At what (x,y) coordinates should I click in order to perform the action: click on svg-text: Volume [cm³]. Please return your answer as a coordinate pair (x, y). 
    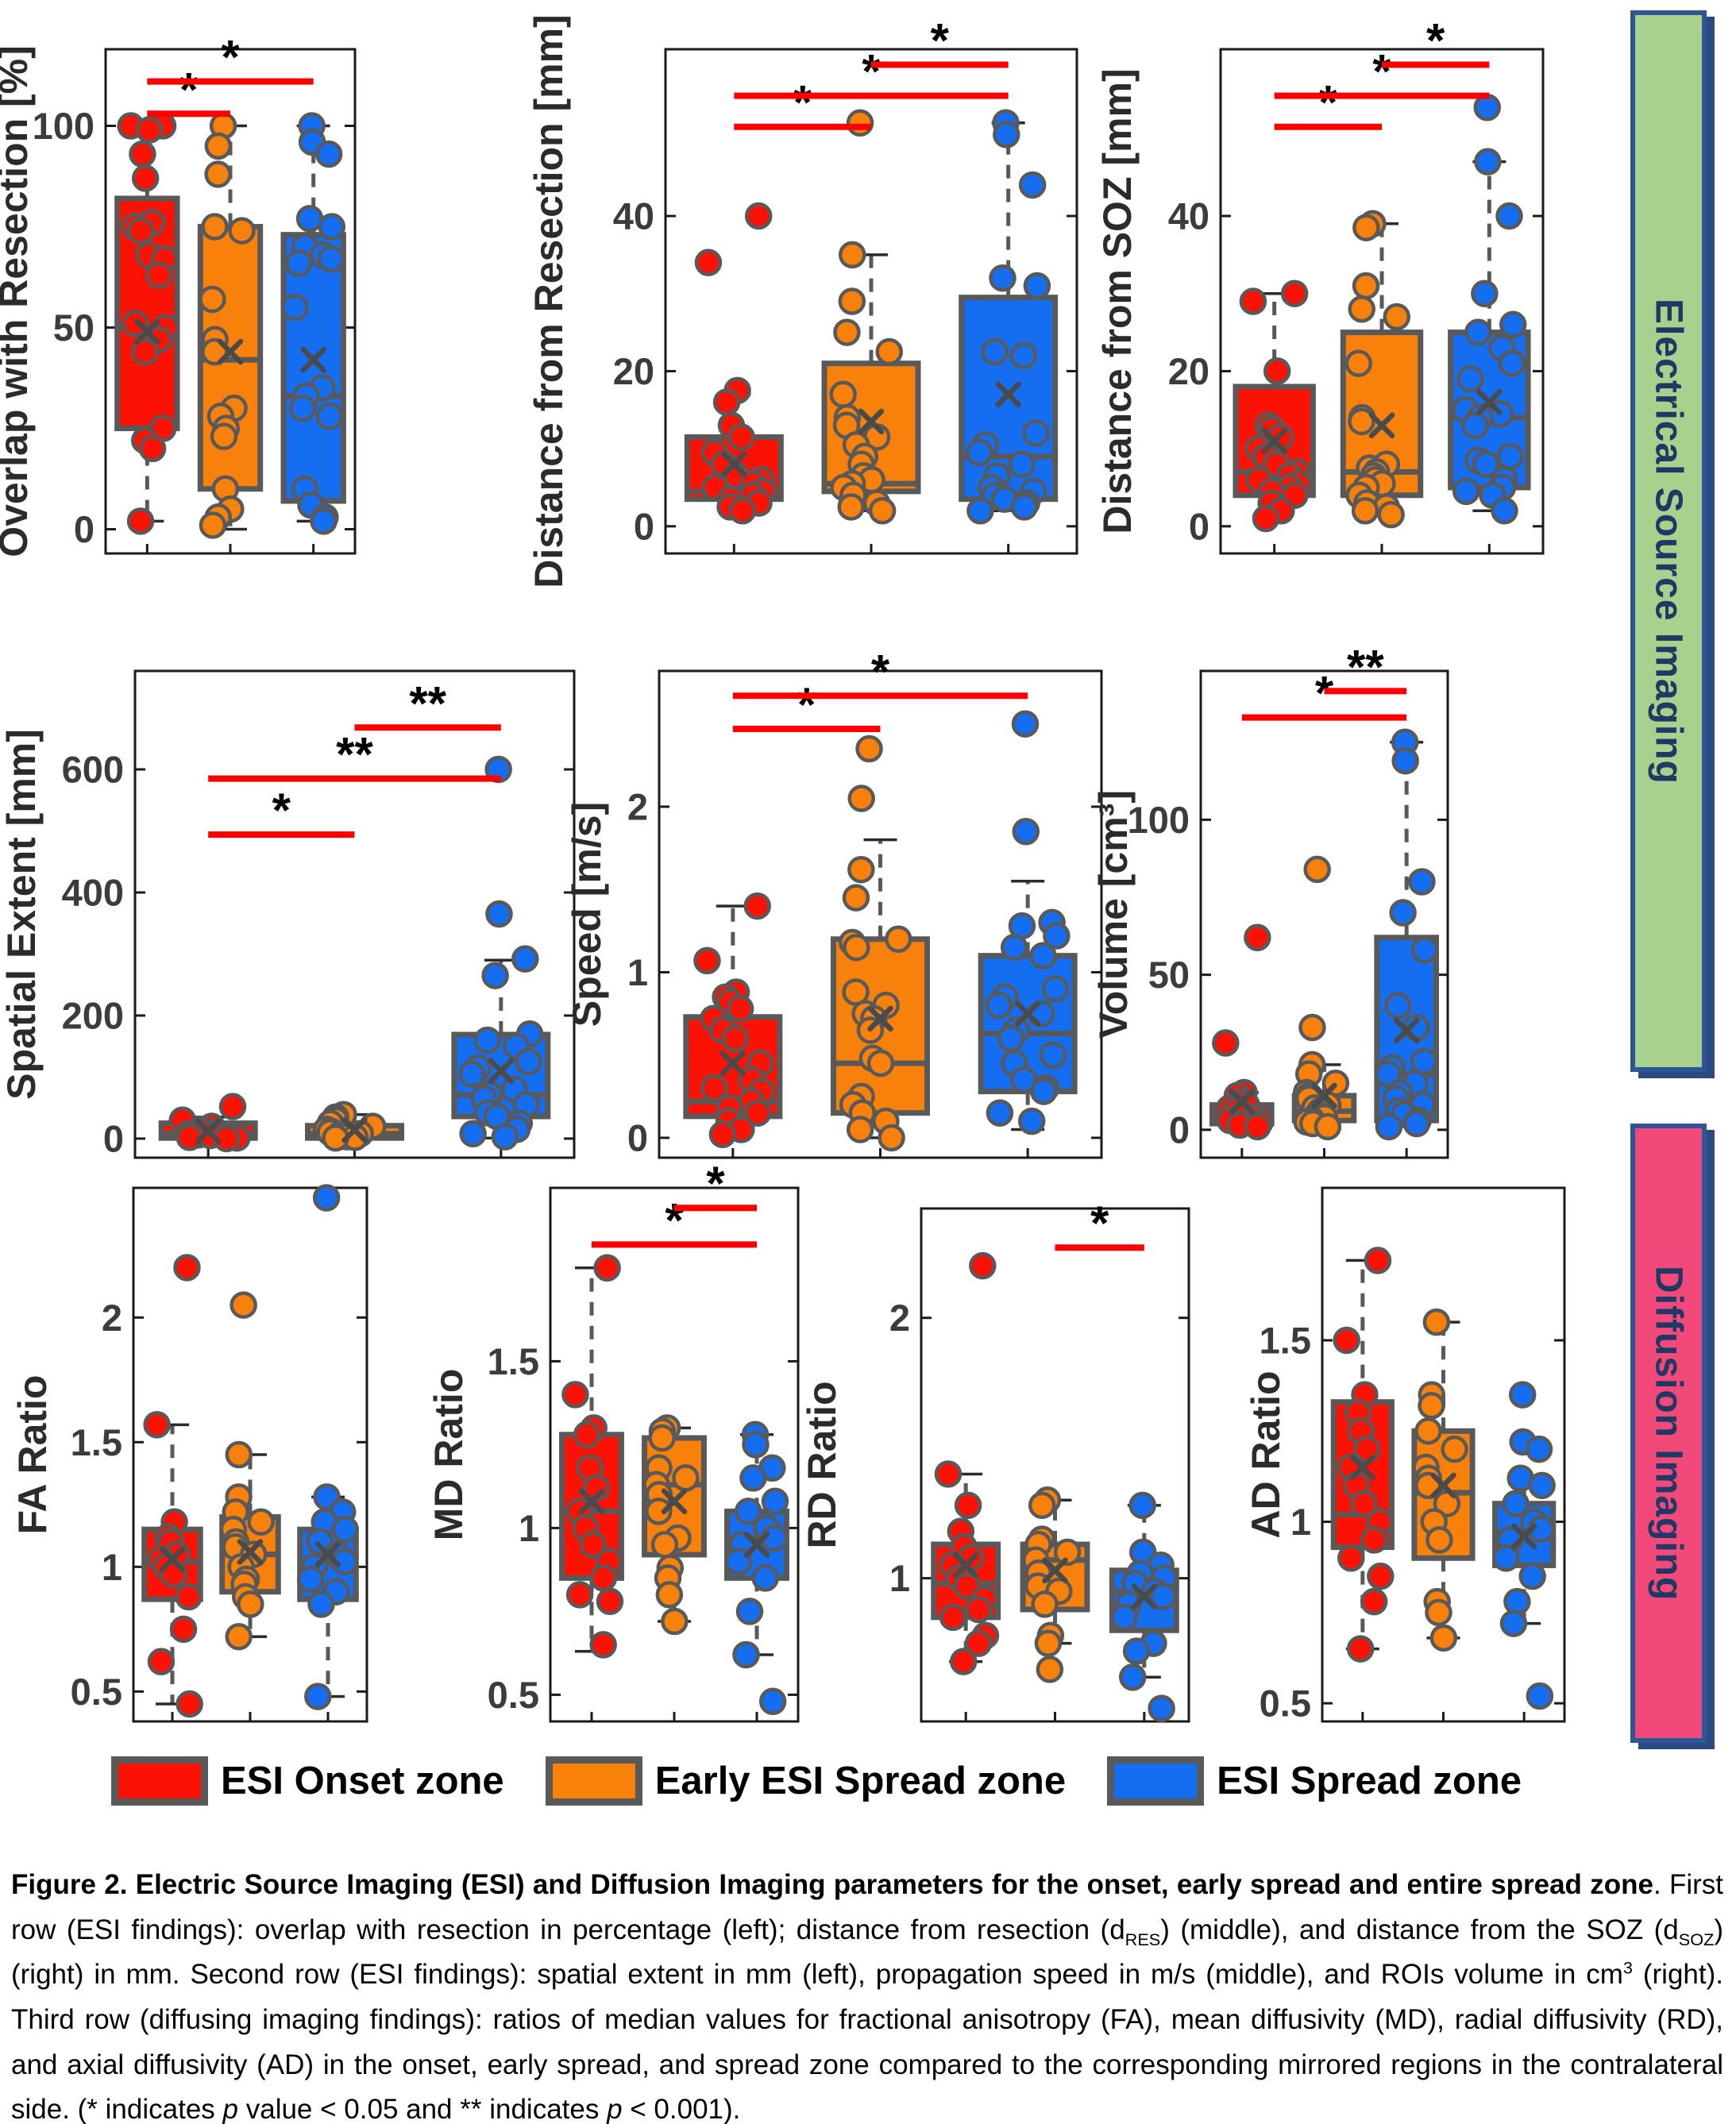
    Looking at the image, I should click on (1113, 915).